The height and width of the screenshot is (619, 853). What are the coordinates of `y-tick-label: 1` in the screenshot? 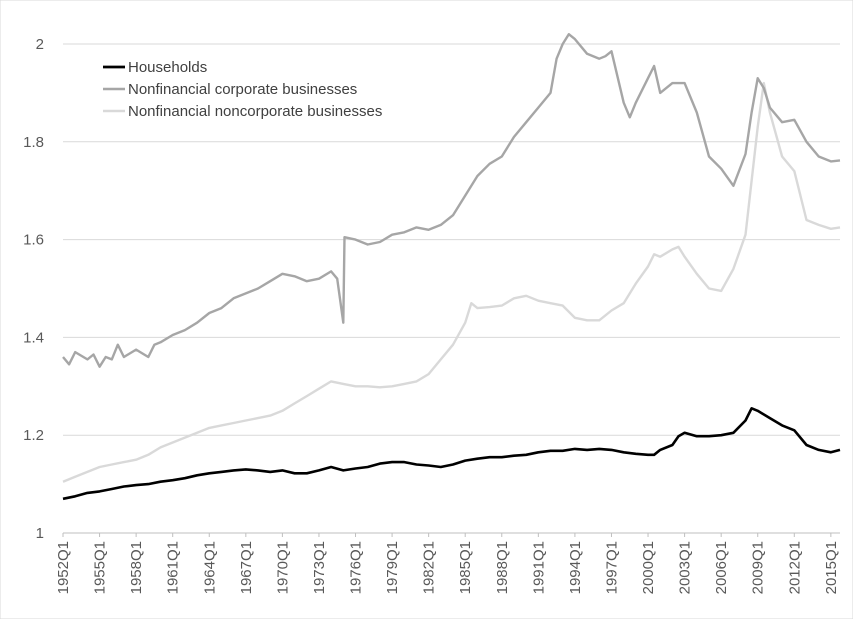 It's located at (40, 533).